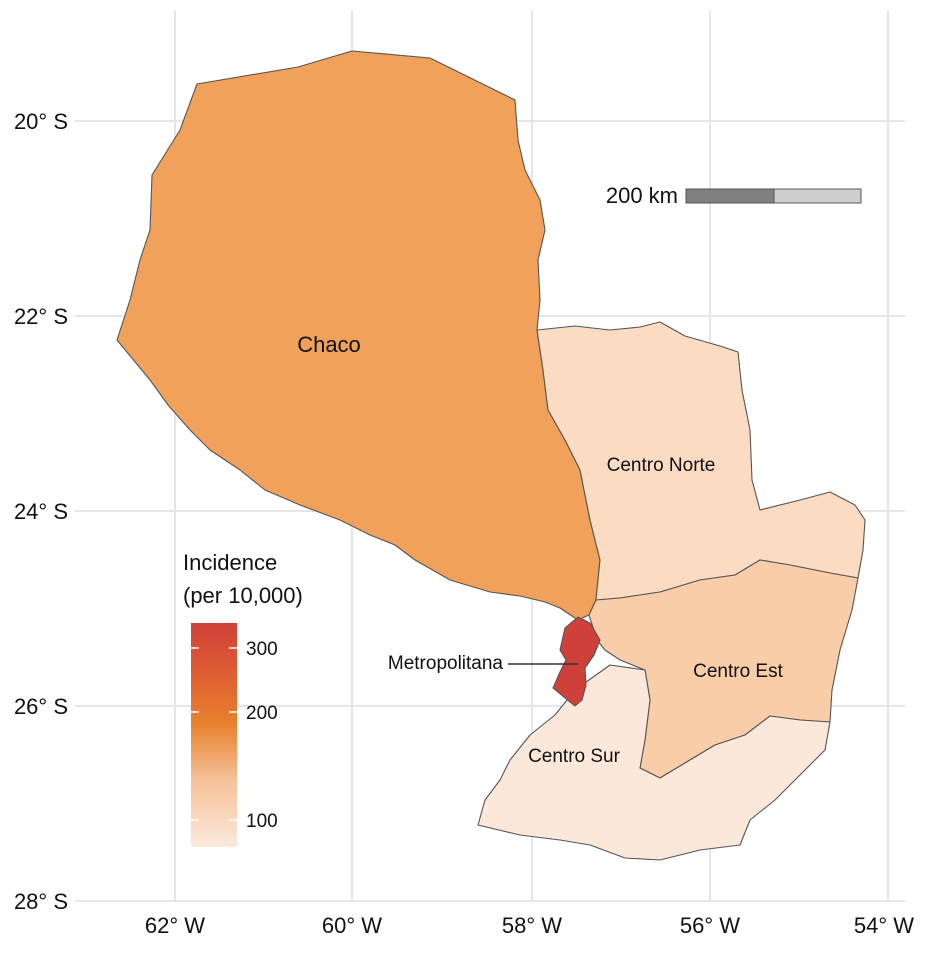 Image resolution: width=927 pixels, height=962 pixels. I want to click on legend-color-bar, so click(214, 735).